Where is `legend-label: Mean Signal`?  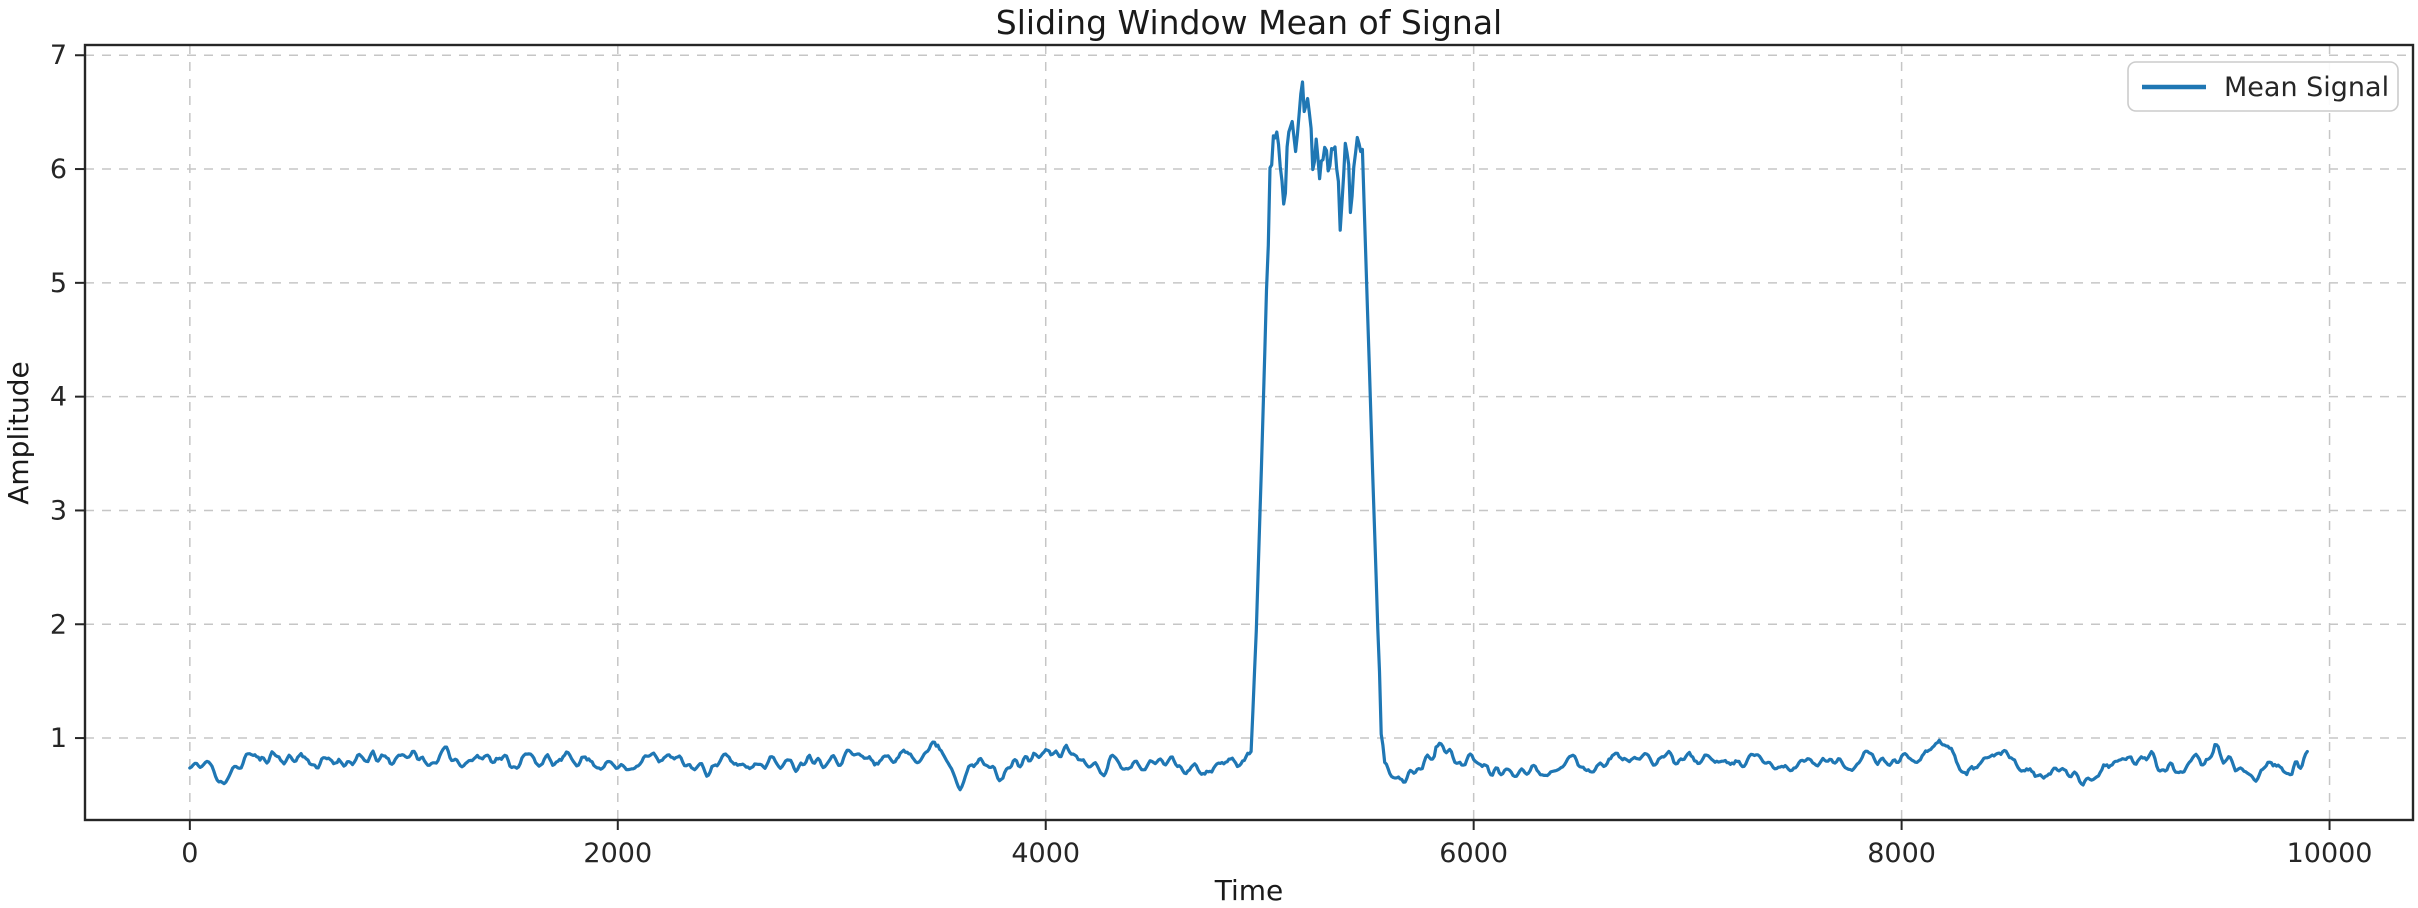 legend-label: Mean Signal is located at coordinates (2306, 87).